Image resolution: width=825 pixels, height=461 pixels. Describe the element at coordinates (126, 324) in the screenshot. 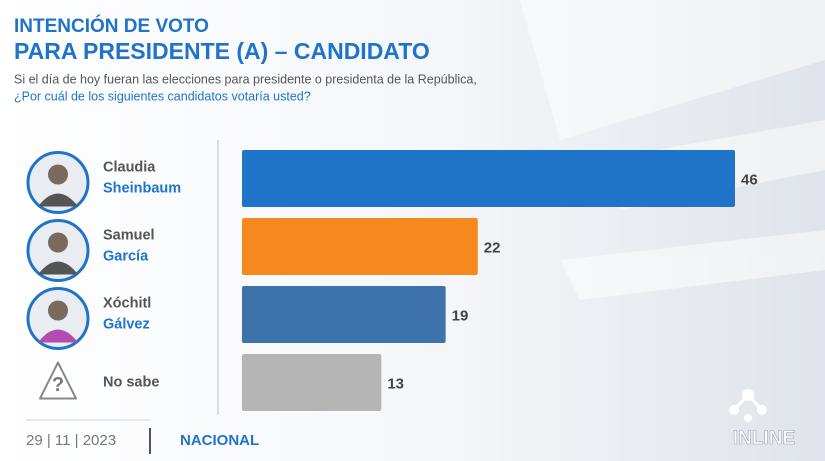

I see `category-label: Gálvez` at that location.